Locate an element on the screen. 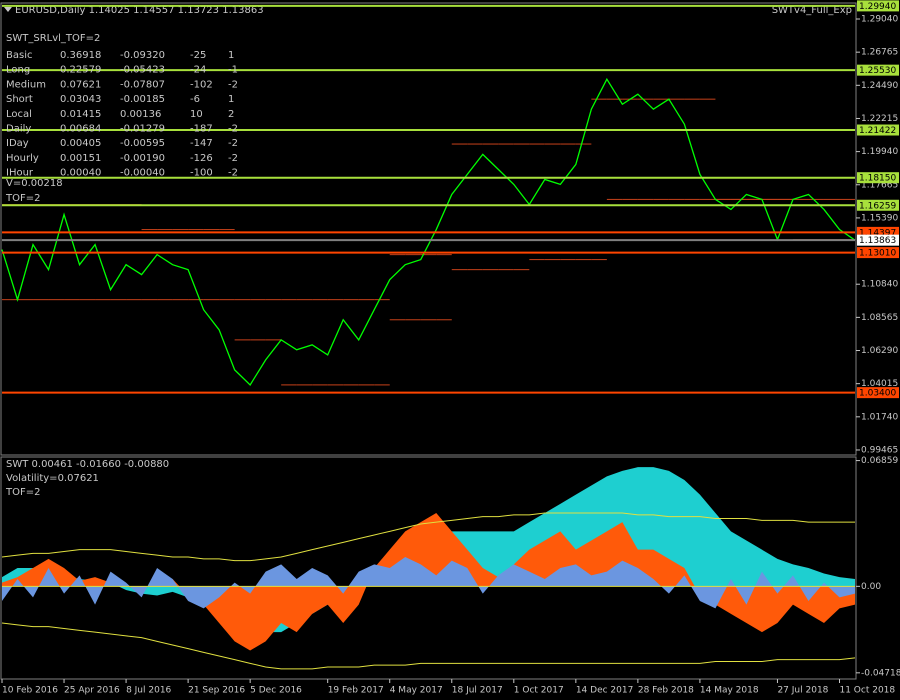 The width and height of the screenshot is (900, 700). y-tick-label: 0.06859 is located at coordinates (879, 461).